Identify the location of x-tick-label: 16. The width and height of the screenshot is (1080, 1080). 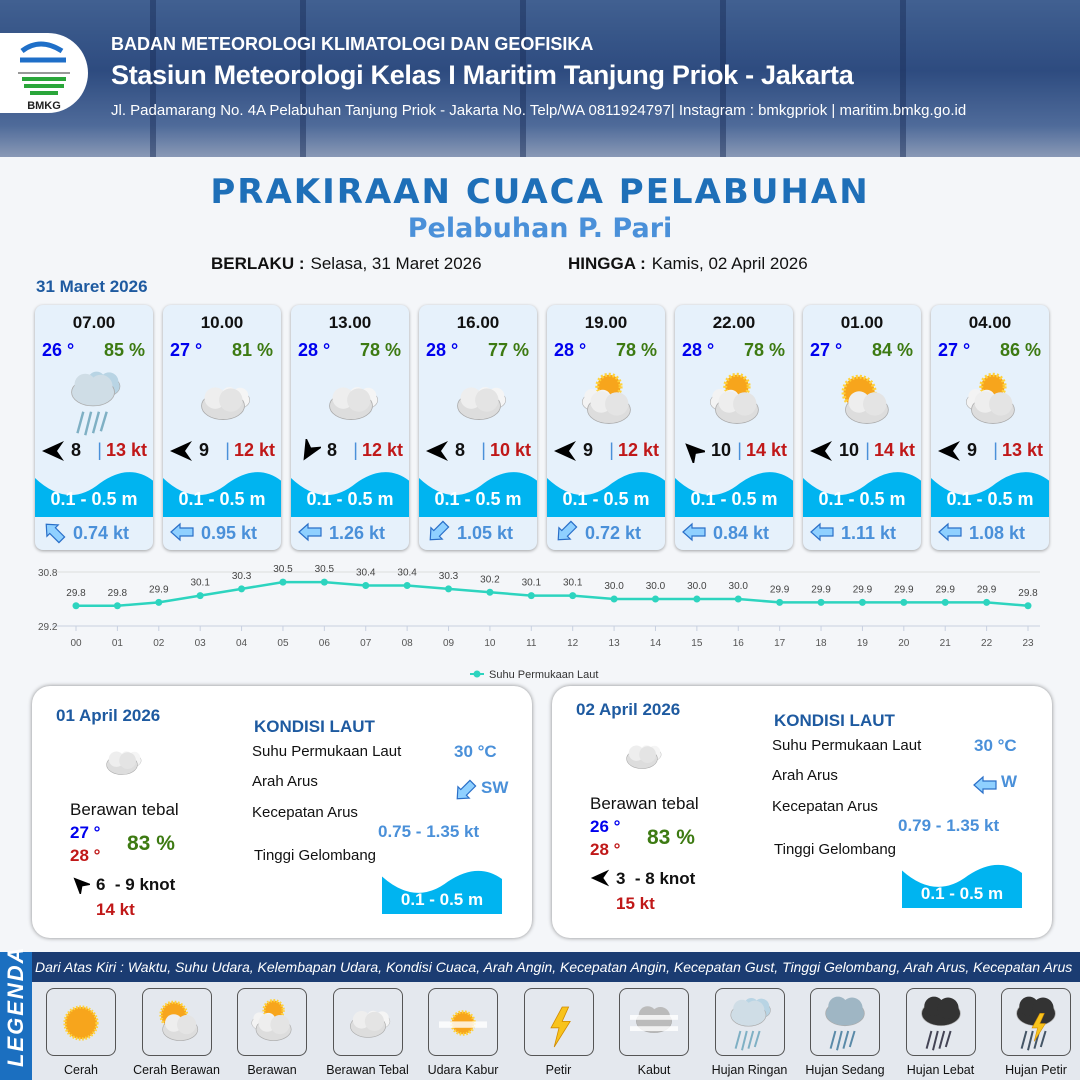
(739, 643).